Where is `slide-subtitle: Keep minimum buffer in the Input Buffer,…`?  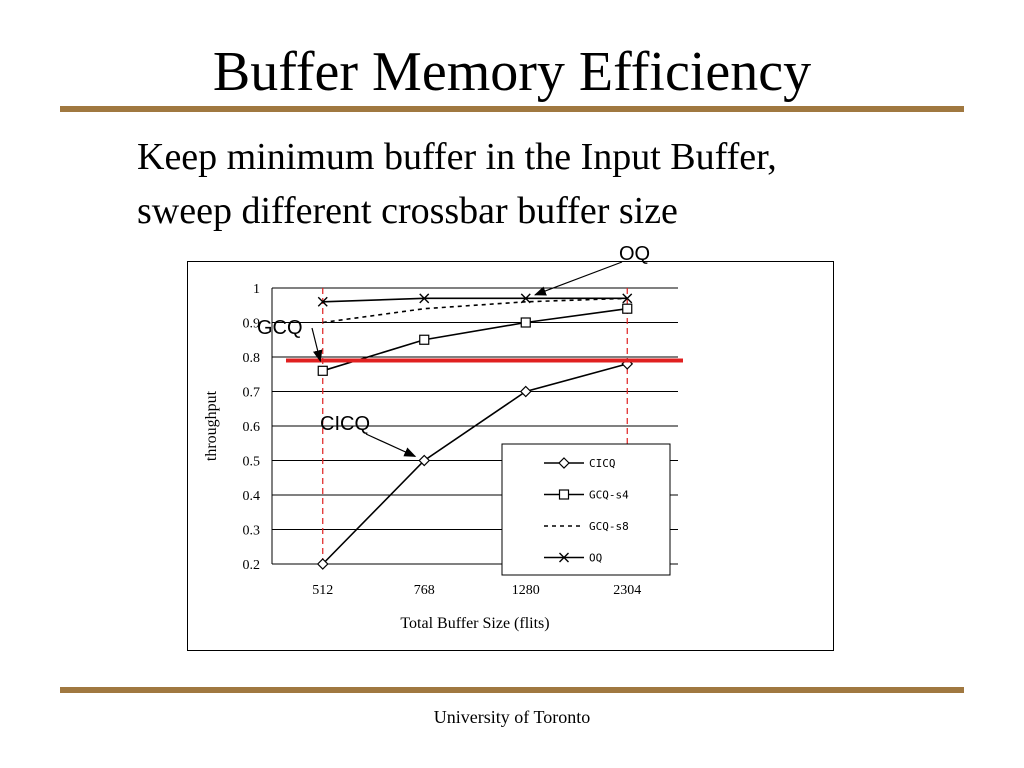 slide-subtitle: Keep minimum buffer in the Input Buffer,… is located at coordinates (537, 184).